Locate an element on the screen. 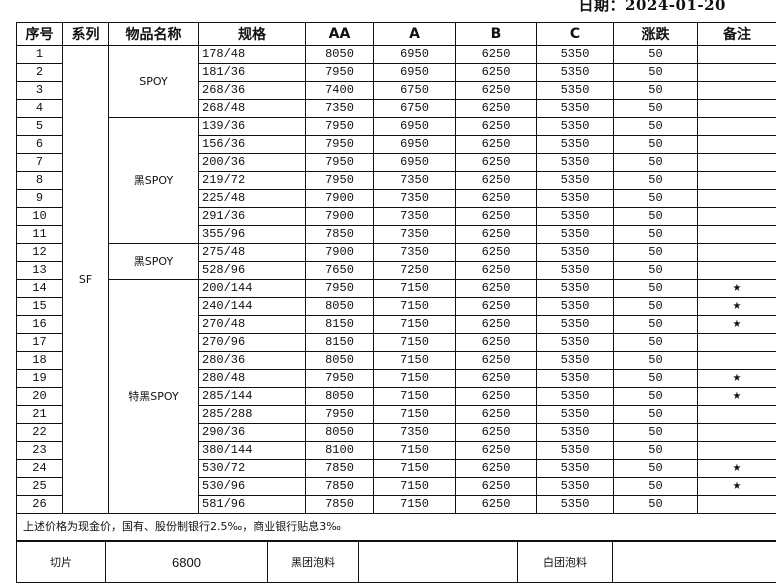  table-row: 22 290/36 8050 7350 6250 5350 50 is located at coordinates (396, 432).